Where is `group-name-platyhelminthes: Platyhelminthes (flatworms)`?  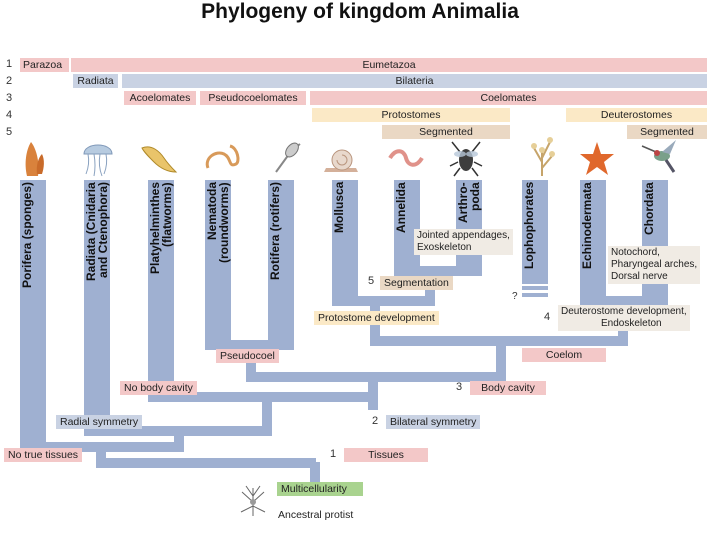 group-name-platyhelminthes: Platyhelminthes (flatworms) is located at coordinates (161, 228).